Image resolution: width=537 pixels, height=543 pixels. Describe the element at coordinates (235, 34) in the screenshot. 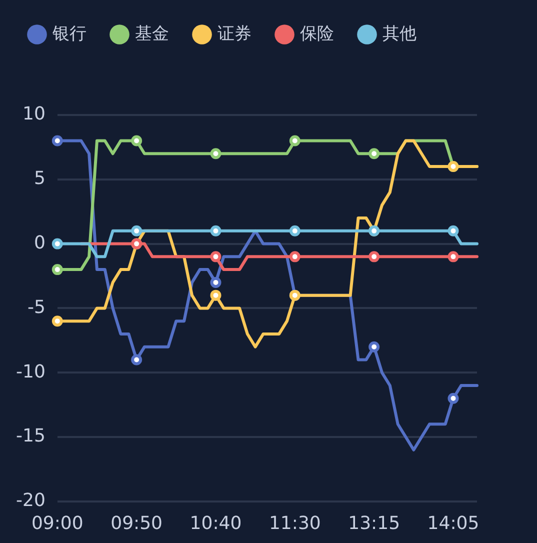

I see `legend-label: 证券` at that location.